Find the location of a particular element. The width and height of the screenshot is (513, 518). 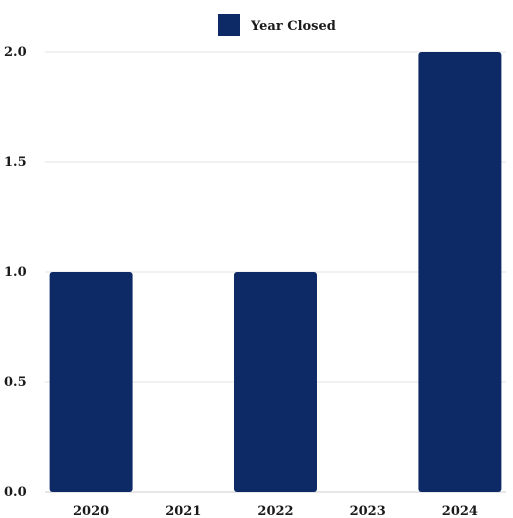

y-tick-label: 0.0 is located at coordinates (15, 492).